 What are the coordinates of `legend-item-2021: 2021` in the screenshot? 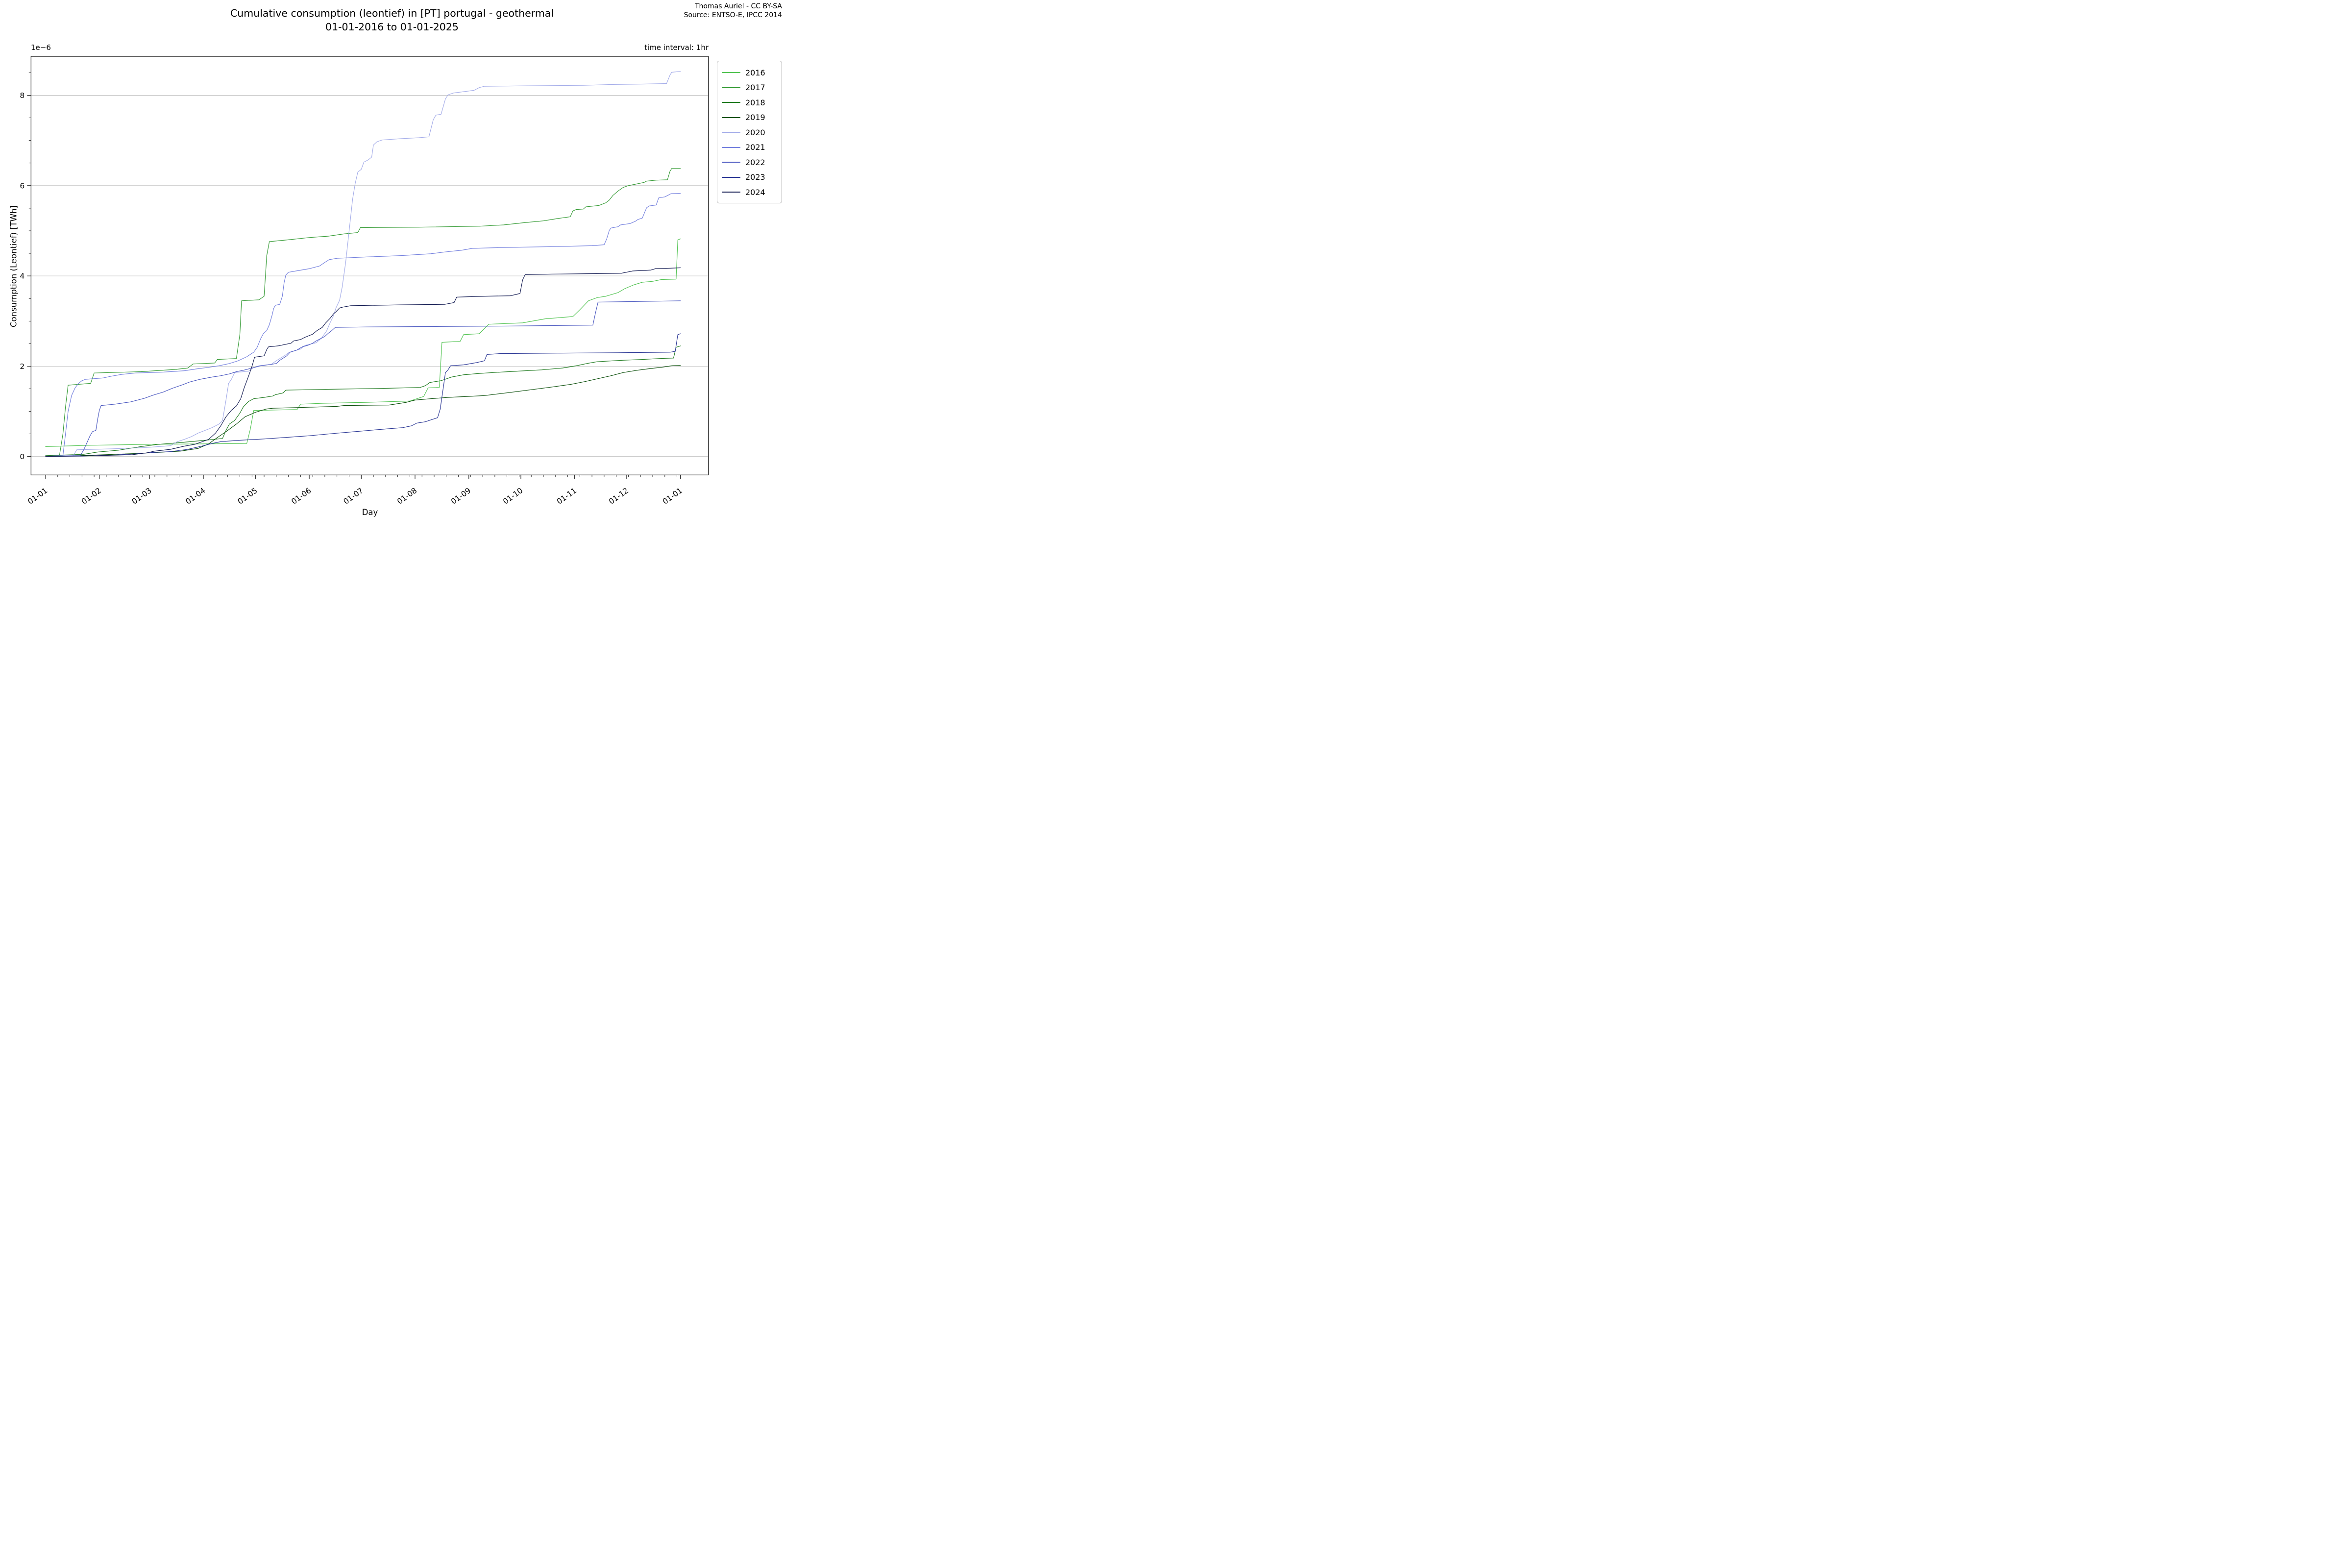 It's located at (749, 147).